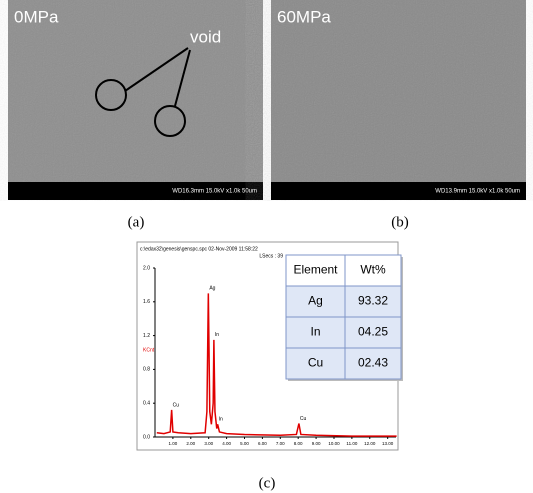 This screenshot has width=533, height=493. Describe the element at coordinates (146, 437) in the screenshot. I see `y-tick-label: 0.0` at that location.